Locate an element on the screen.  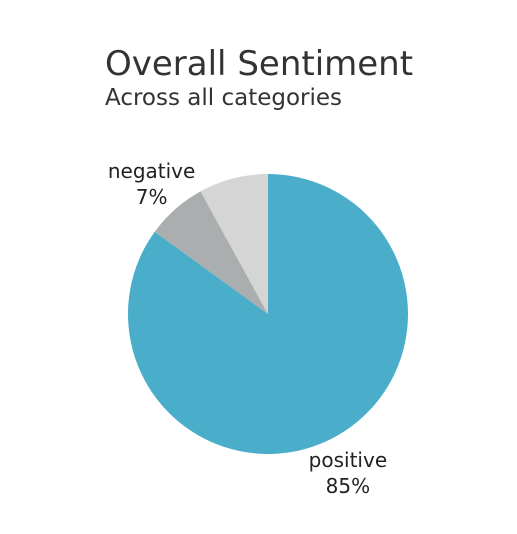
slice-label-positive: positive is located at coordinates (348, 460).